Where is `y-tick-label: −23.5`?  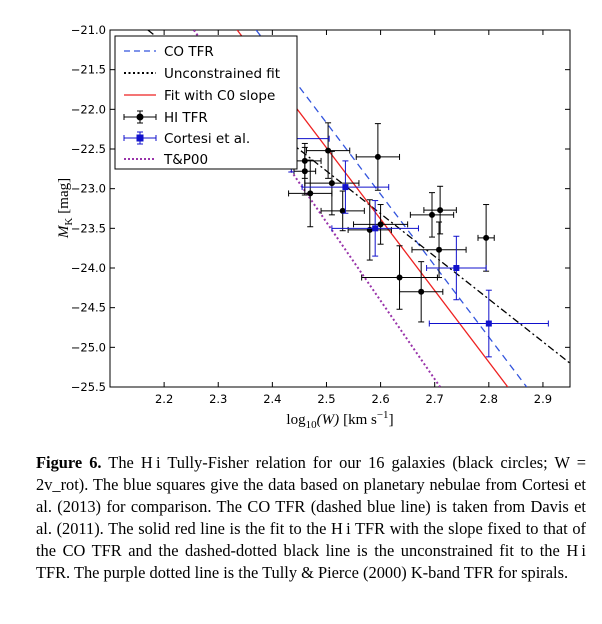
y-tick-label: −23.5 is located at coordinates (88, 228).